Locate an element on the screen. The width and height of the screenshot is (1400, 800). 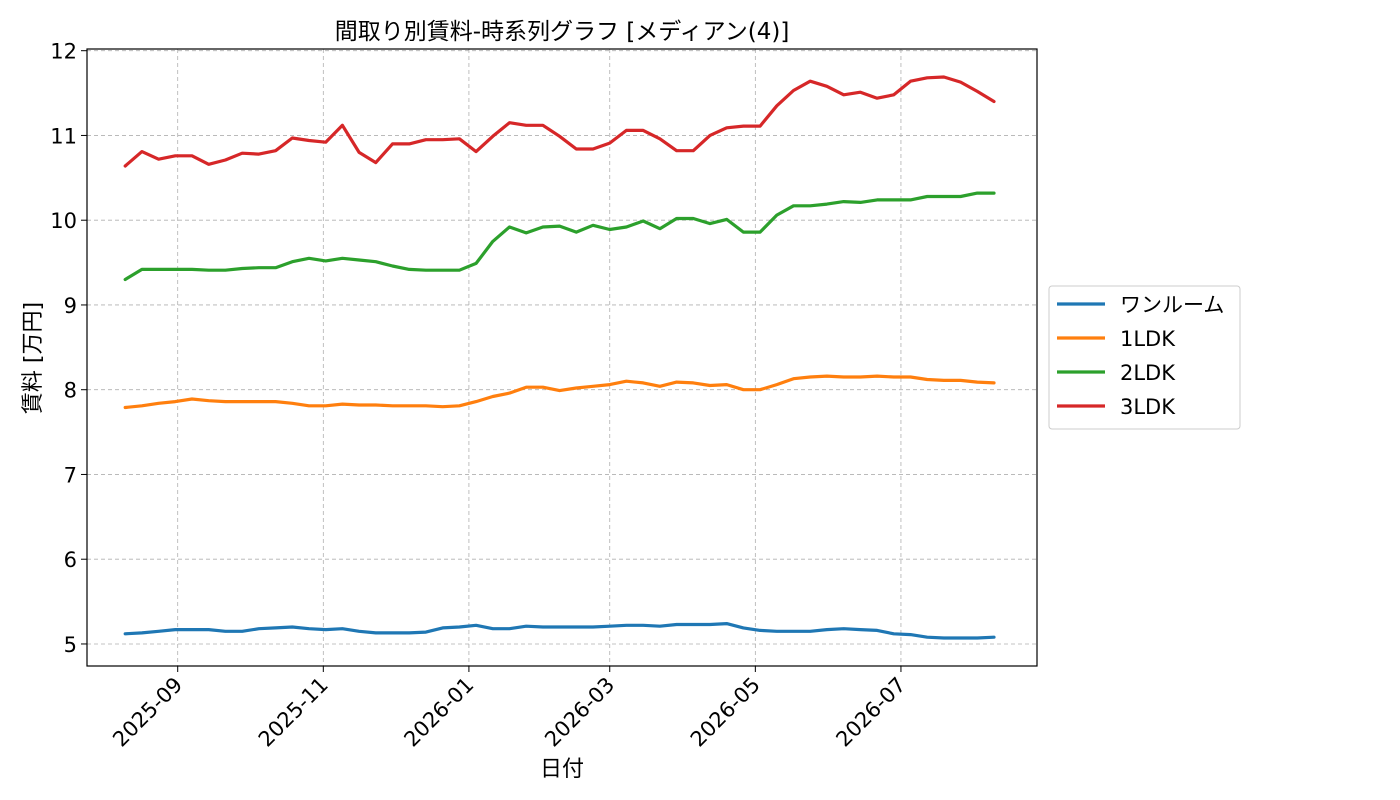
y-tick-label: 11 is located at coordinates (63, 136).